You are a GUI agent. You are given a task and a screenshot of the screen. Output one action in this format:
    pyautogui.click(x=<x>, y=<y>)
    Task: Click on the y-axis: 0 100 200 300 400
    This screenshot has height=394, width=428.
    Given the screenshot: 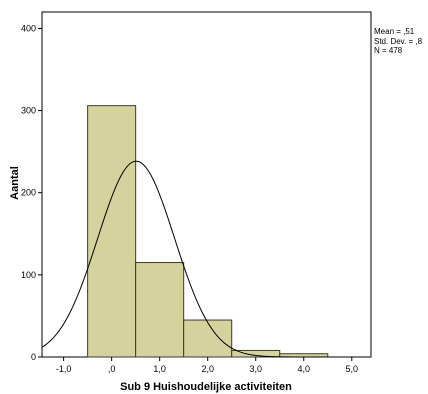 What is the action you would take?
    pyautogui.click(x=31, y=192)
    